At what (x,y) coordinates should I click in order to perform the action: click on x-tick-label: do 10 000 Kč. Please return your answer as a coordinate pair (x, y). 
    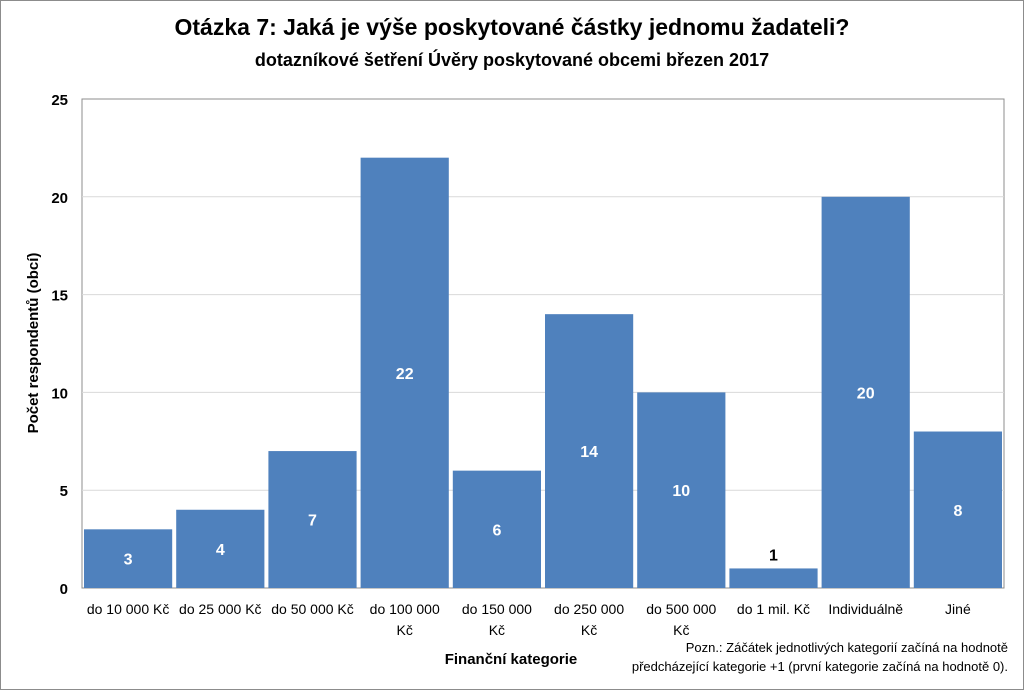
    Looking at the image, I should click on (128, 609).